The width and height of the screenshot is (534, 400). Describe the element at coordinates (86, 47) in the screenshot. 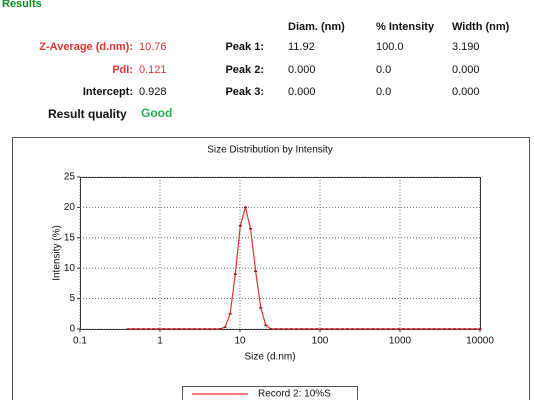

I see `summary-label: Z-Average (d.nm):` at that location.